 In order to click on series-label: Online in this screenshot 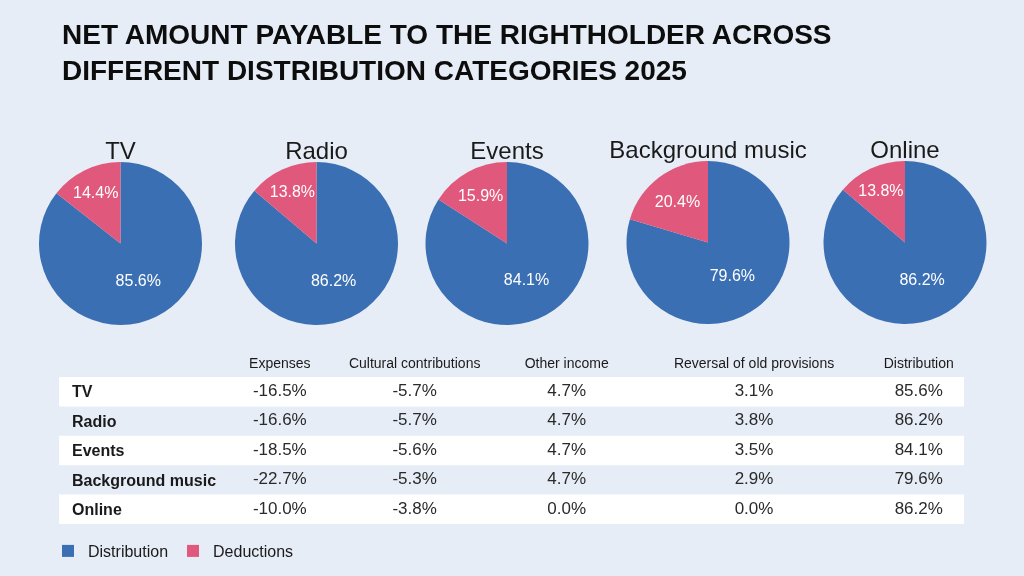, I will do `click(905, 149)`.